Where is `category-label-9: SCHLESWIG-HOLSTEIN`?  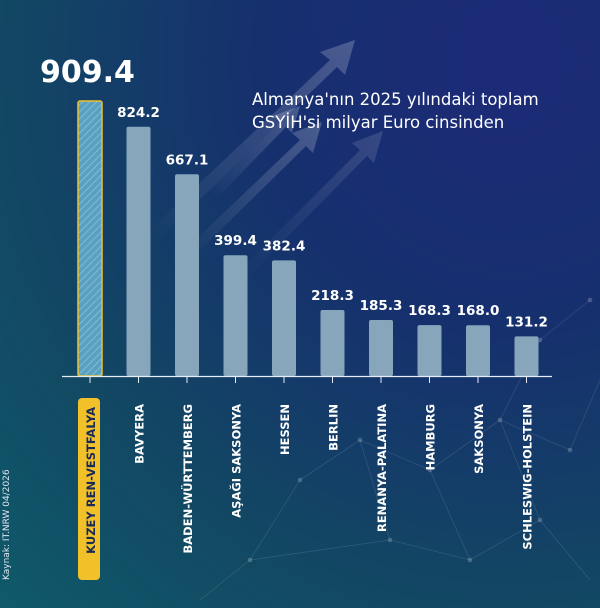
category-label-9: SCHLESWIG-HOLSTEIN is located at coordinates (528, 477).